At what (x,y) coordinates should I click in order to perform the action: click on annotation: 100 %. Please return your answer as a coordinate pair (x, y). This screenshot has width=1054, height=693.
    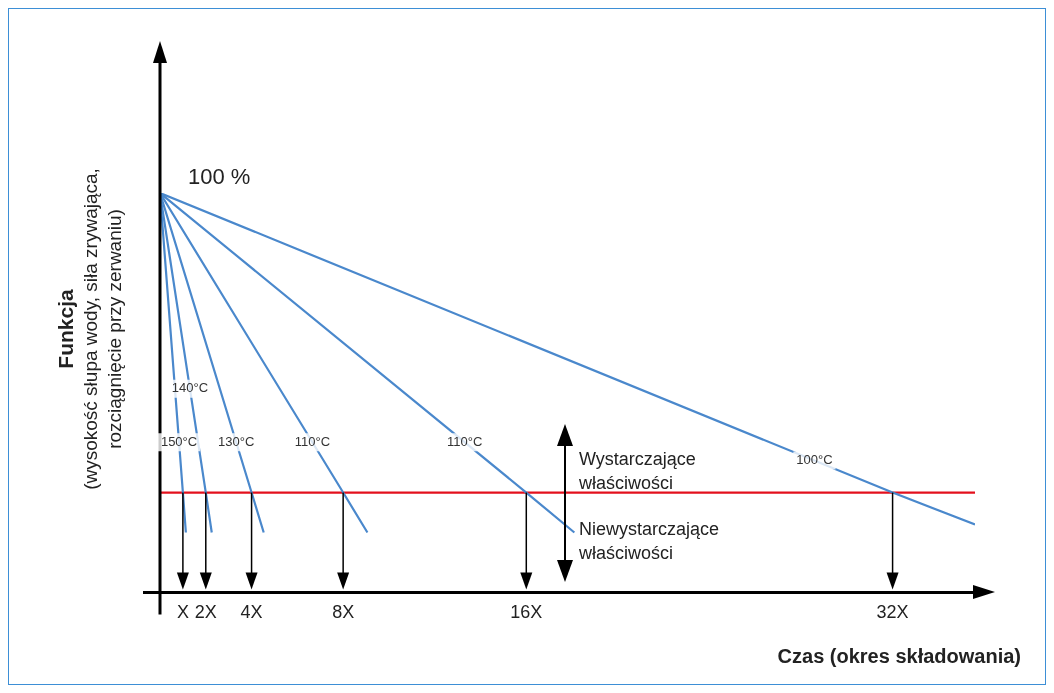
    Looking at the image, I should click on (219, 177).